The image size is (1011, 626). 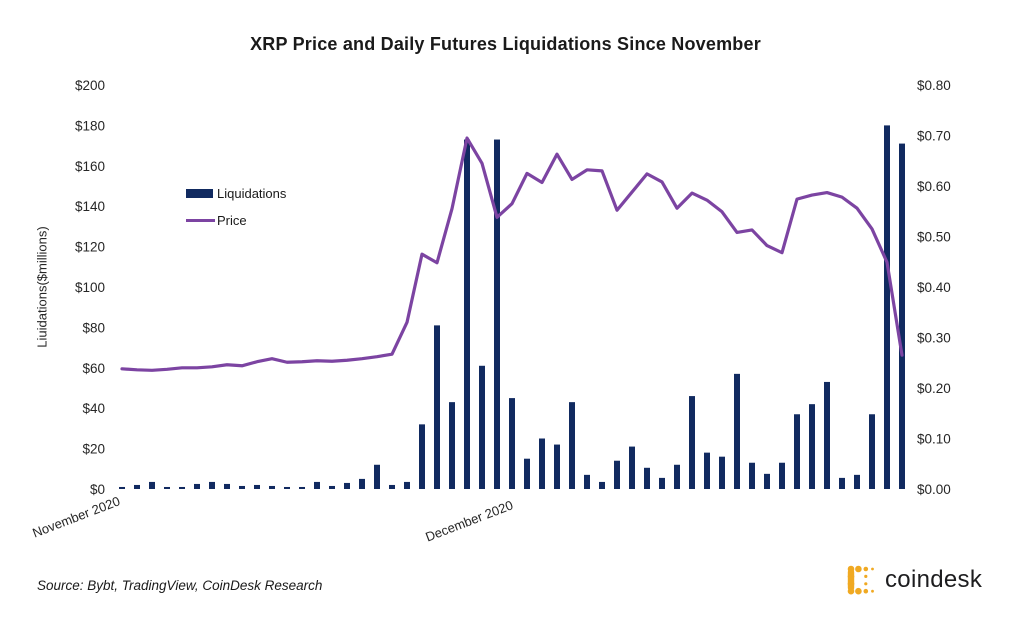 What do you see at coordinates (934, 338) in the screenshot?
I see `svg-text: $0.30` at bounding box center [934, 338].